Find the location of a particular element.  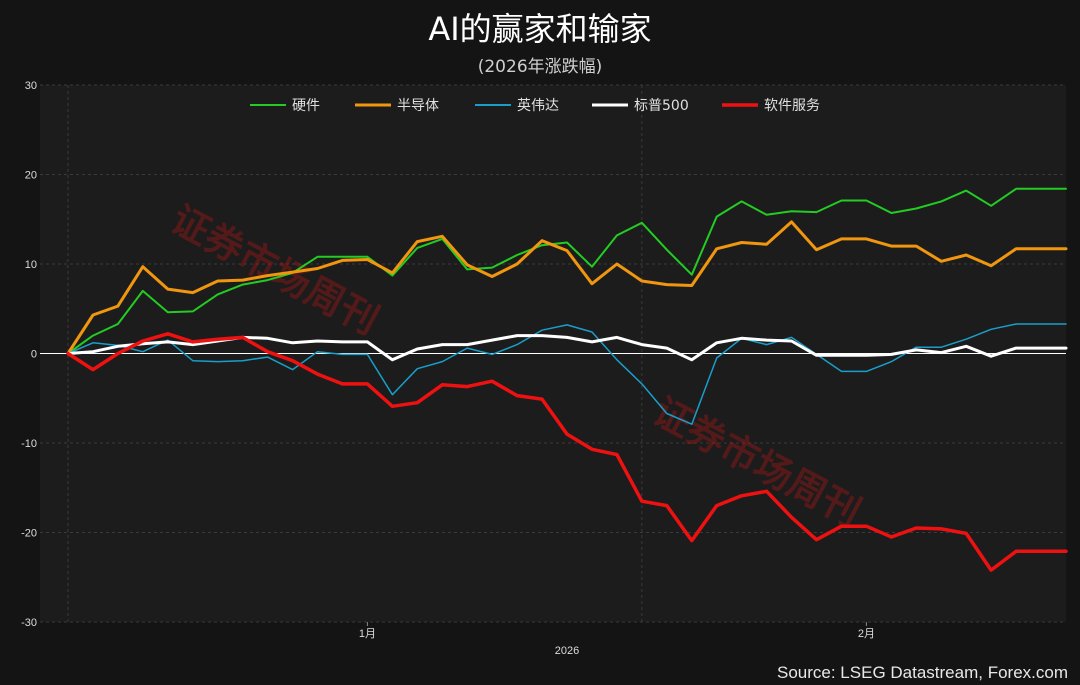

y-tick-label: 0 is located at coordinates (34, 355).